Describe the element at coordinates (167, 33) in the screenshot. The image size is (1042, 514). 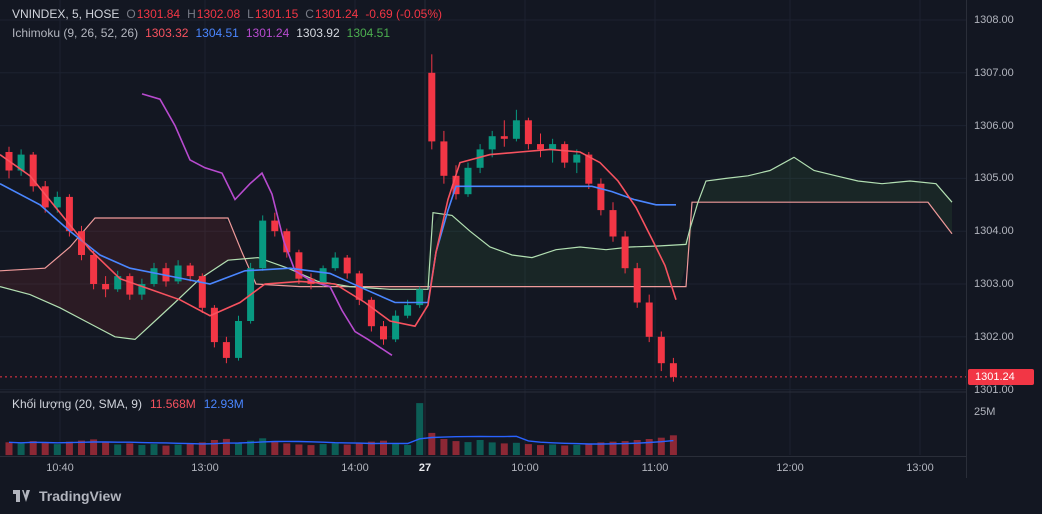
I see `ichimoku-tenkan-value: 1303.32` at that location.